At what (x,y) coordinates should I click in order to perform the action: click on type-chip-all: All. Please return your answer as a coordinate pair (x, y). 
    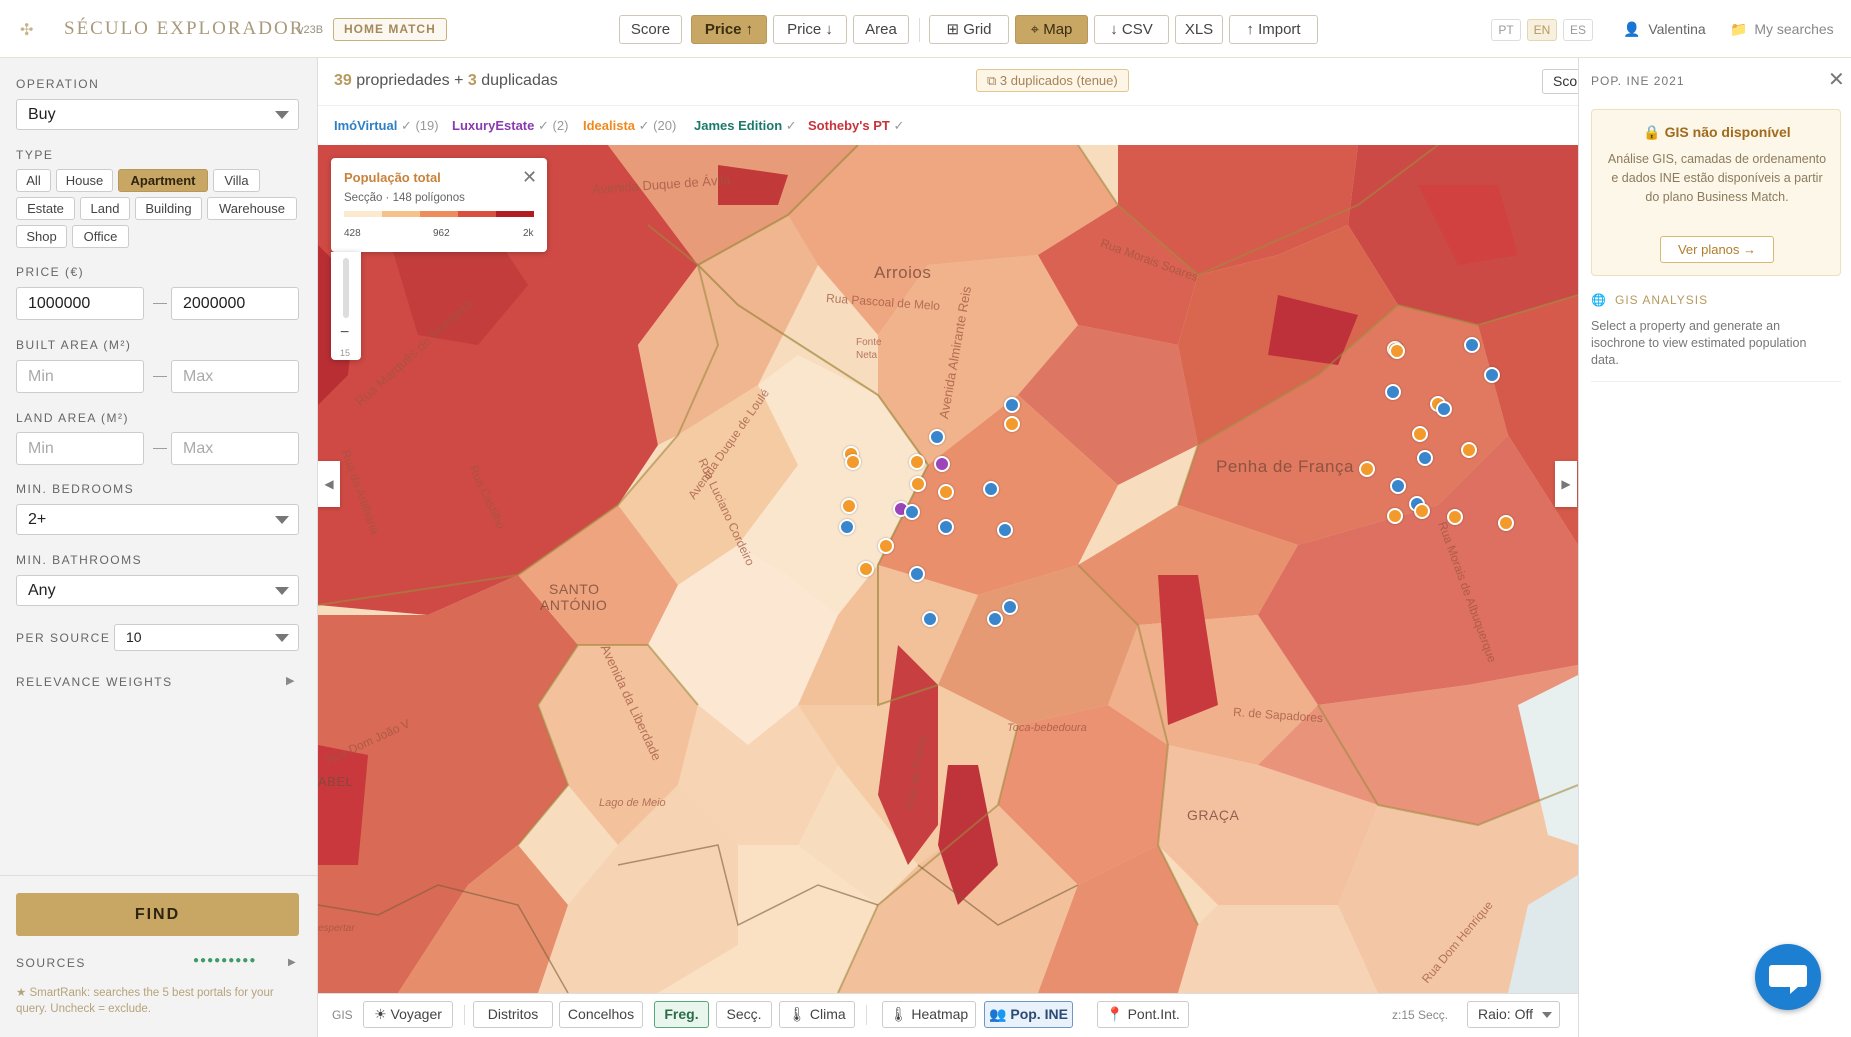
    Looking at the image, I should click on (33, 180).